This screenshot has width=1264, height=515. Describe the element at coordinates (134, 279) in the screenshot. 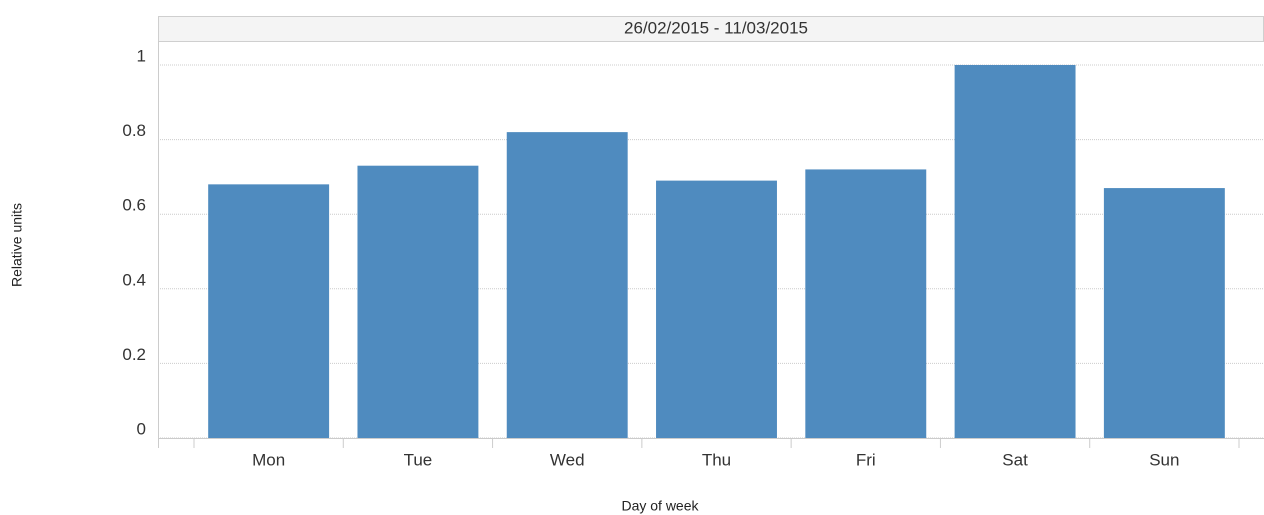

I see `y-tick-label: 0.4` at that location.